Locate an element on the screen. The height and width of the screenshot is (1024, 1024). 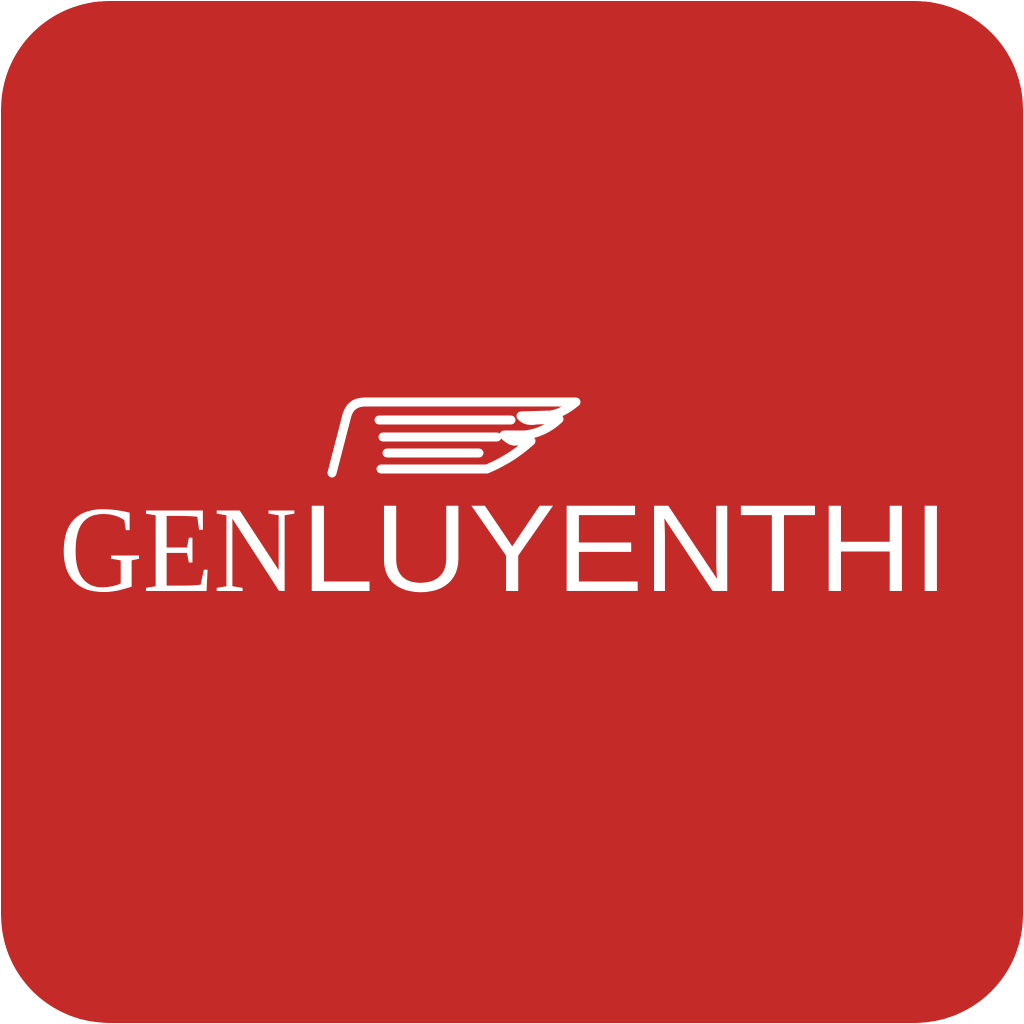
wing-outline is located at coordinates (454, 437).